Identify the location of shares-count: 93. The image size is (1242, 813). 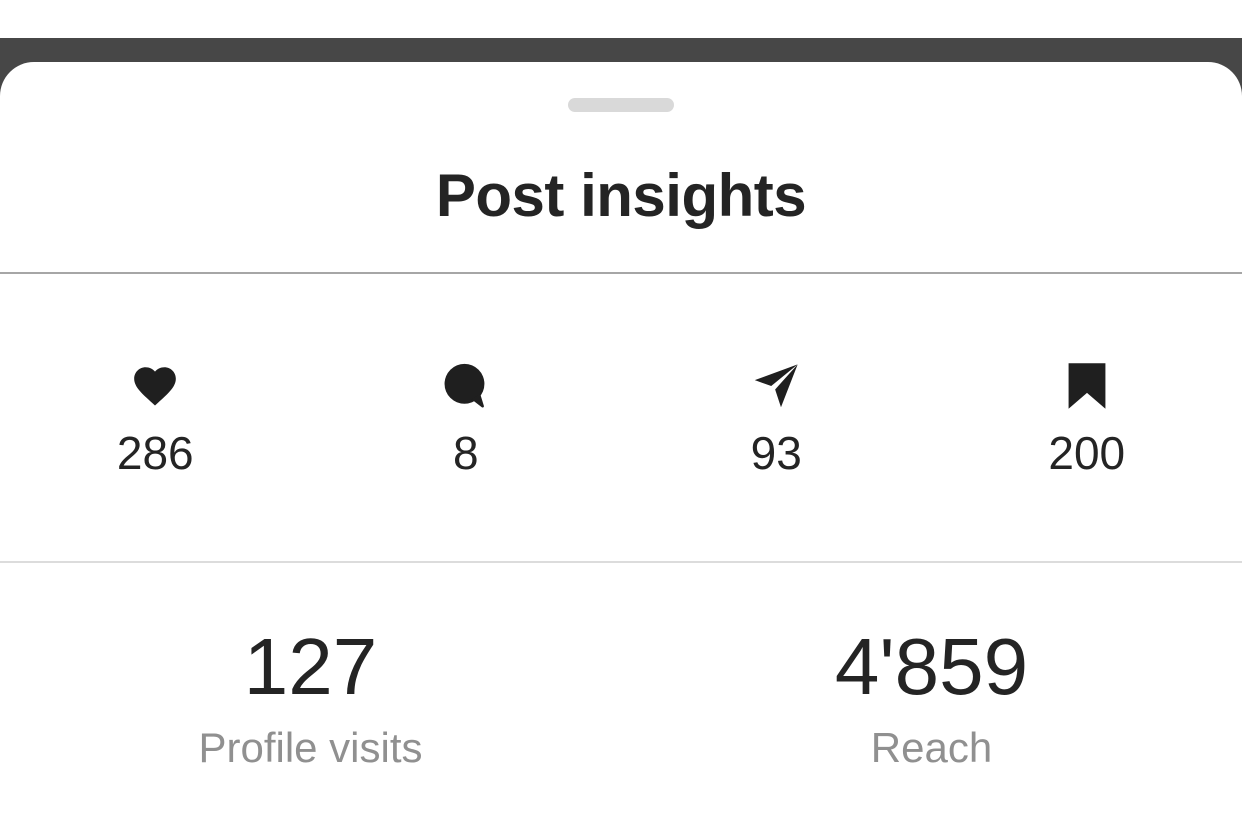
(776, 452).